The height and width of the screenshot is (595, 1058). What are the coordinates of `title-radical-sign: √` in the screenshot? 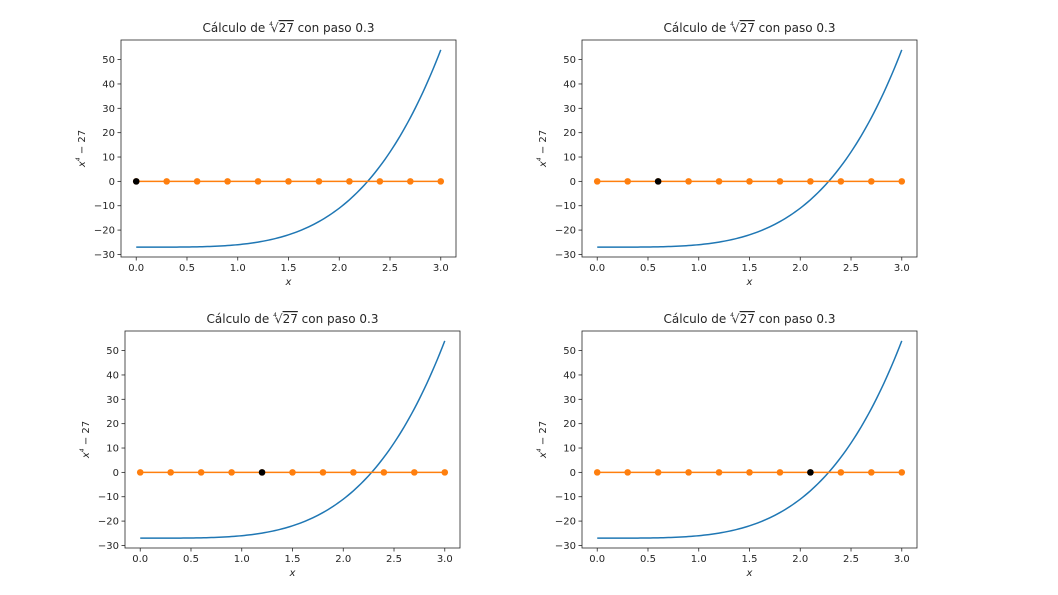 It's located at (275, 28).